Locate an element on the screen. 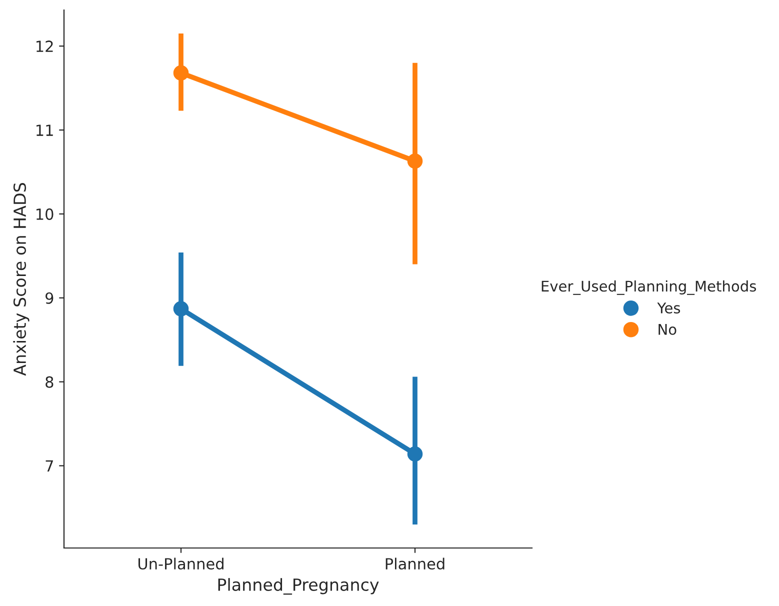 This screenshot has width=779, height=606. legend-title: Ever_Used_Planning_Methods is located at coordinates (649, 287).